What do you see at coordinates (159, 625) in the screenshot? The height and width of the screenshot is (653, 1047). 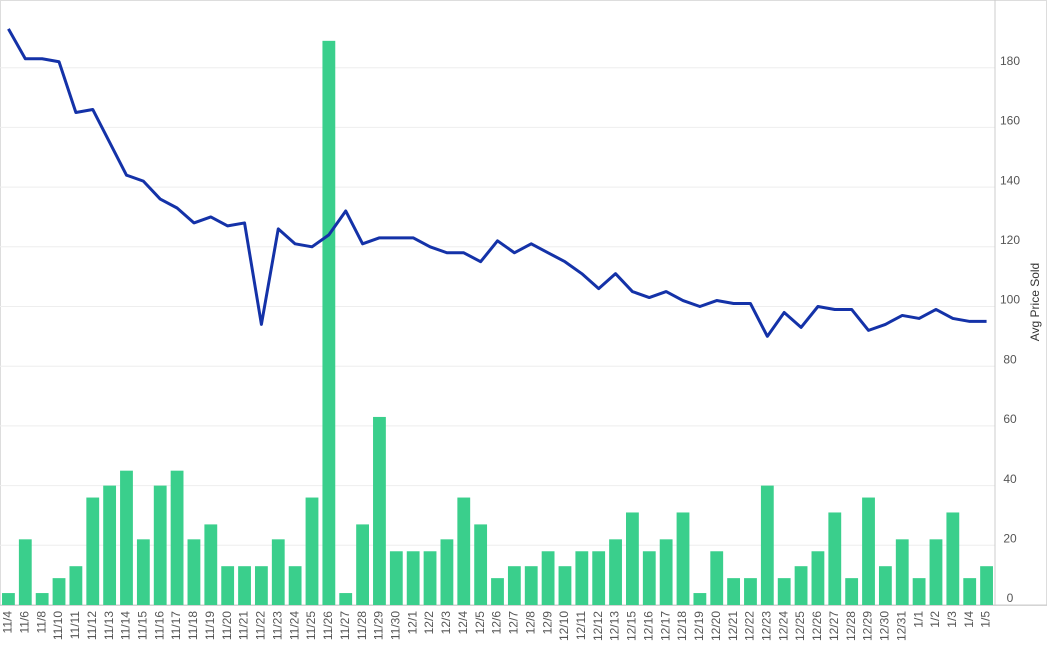 I see `x-tick-label: 11/16` at bounding box center [159, 625].